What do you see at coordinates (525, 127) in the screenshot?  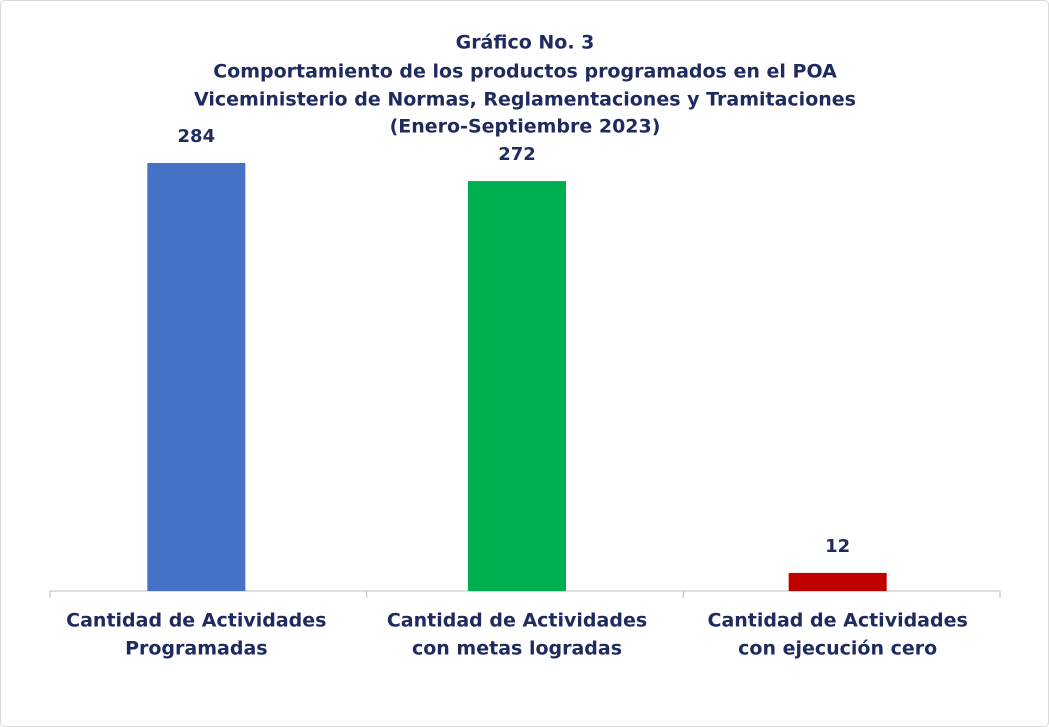 I see `chart-subtitle: (Enero-Septiembre 2023)` at bounding box center [525, 127].